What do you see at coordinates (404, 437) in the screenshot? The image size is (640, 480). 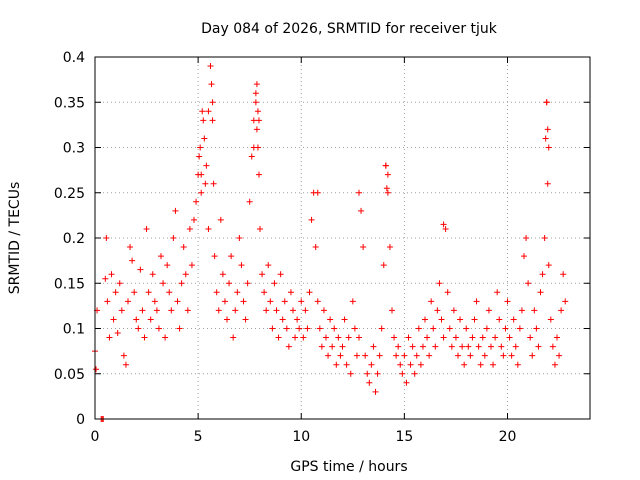 I see `x-tick-label: 15` at bounding box center [404, 437].